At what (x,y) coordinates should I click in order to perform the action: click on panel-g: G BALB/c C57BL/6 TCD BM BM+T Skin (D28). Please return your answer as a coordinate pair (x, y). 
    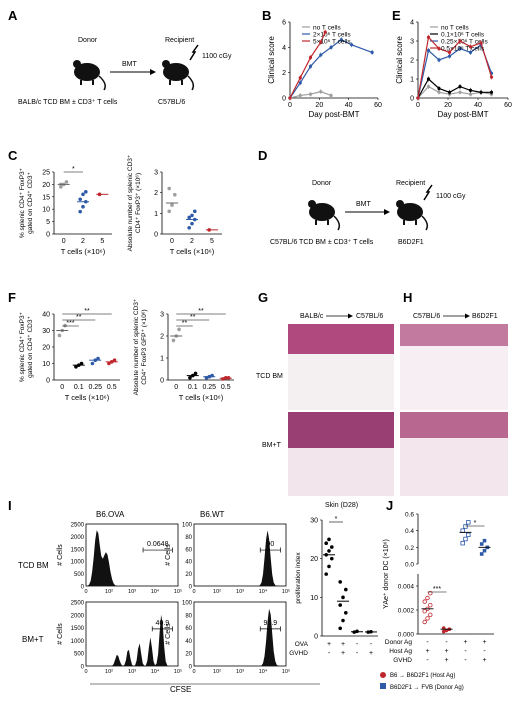
    Looking at the image, I should click on (325, 399).